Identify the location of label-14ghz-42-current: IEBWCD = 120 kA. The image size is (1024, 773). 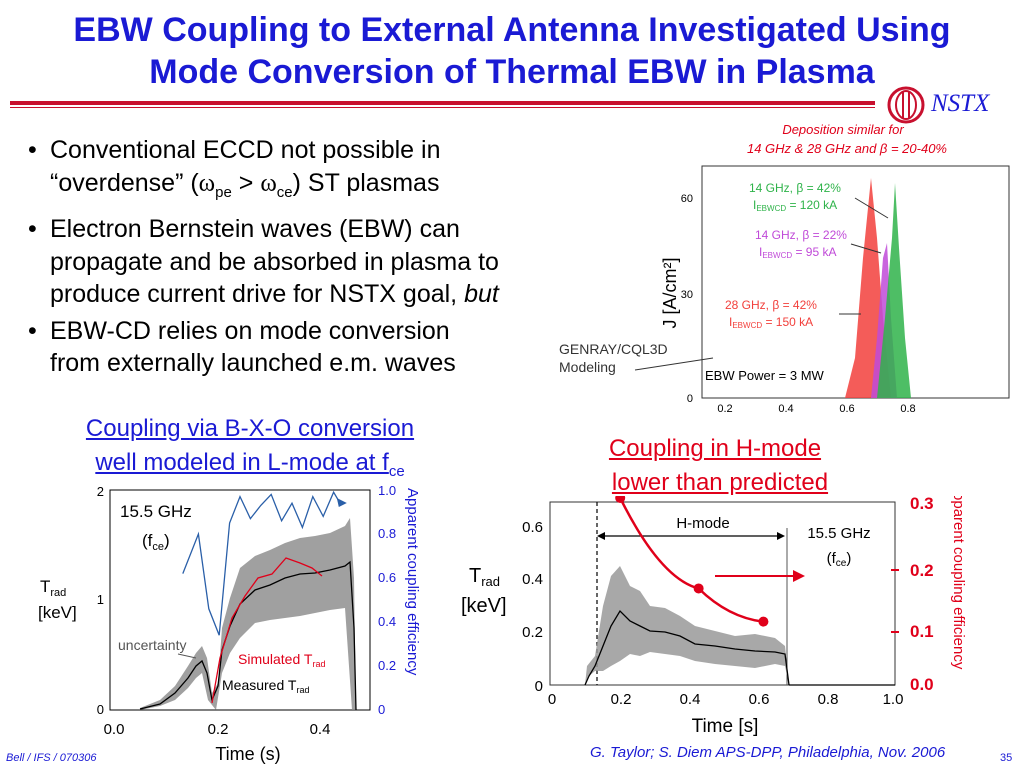
(795, 205).